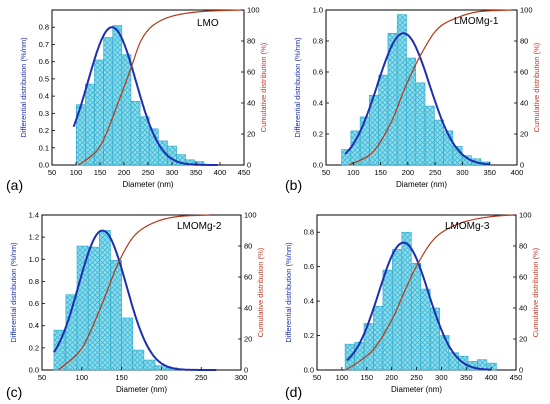  I want to click on y-axis-ticks: 0.0 0.2 0.4 0.6 0.8, so click(312, 301).